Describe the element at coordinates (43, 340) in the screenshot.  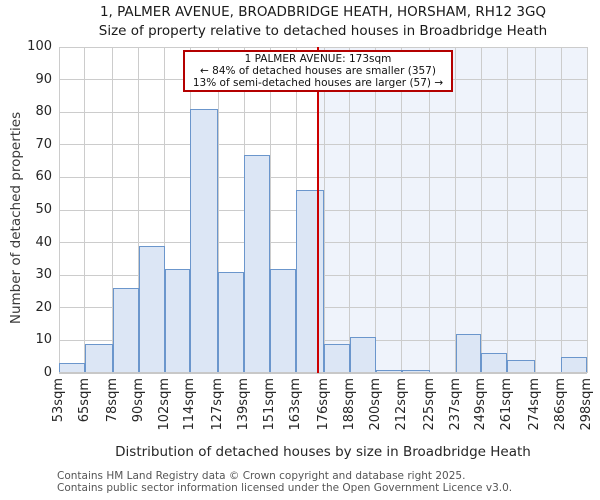
I see `y-tick-label: 10` at that location.